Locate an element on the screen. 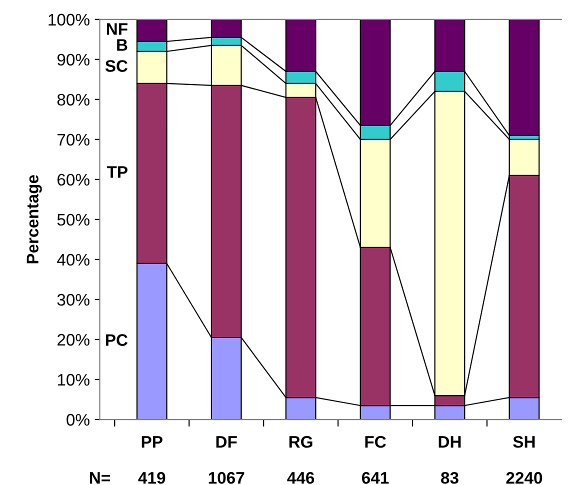 This screenshot has width=570, height=485. y-tick-label: 30% is located at coordinates (73, 300).